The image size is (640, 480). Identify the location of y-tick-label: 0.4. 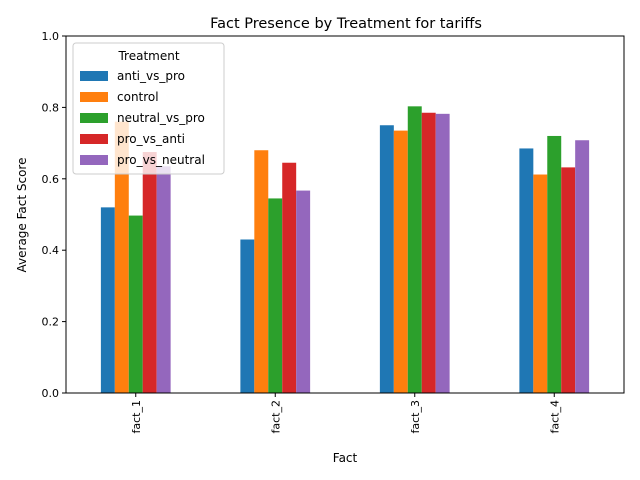
(51, 250).